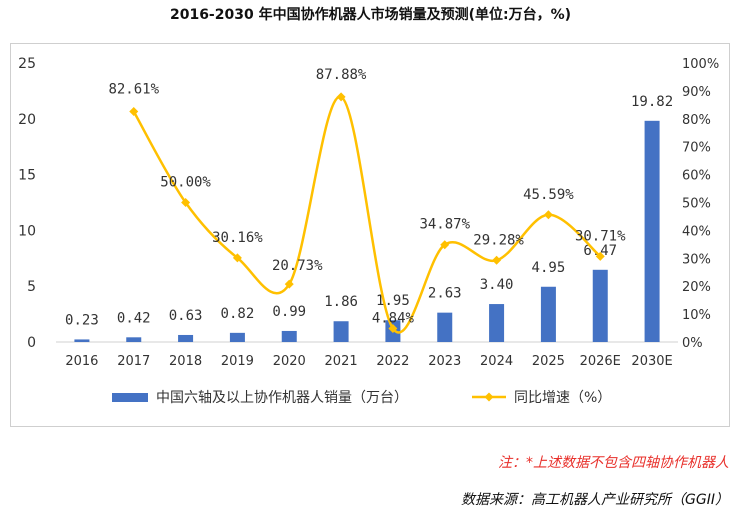 This screenshot has width=741, height=517. Describe the element at coordinates (489, 397) in the screenshot. I see `legend-line-marker` at that location.